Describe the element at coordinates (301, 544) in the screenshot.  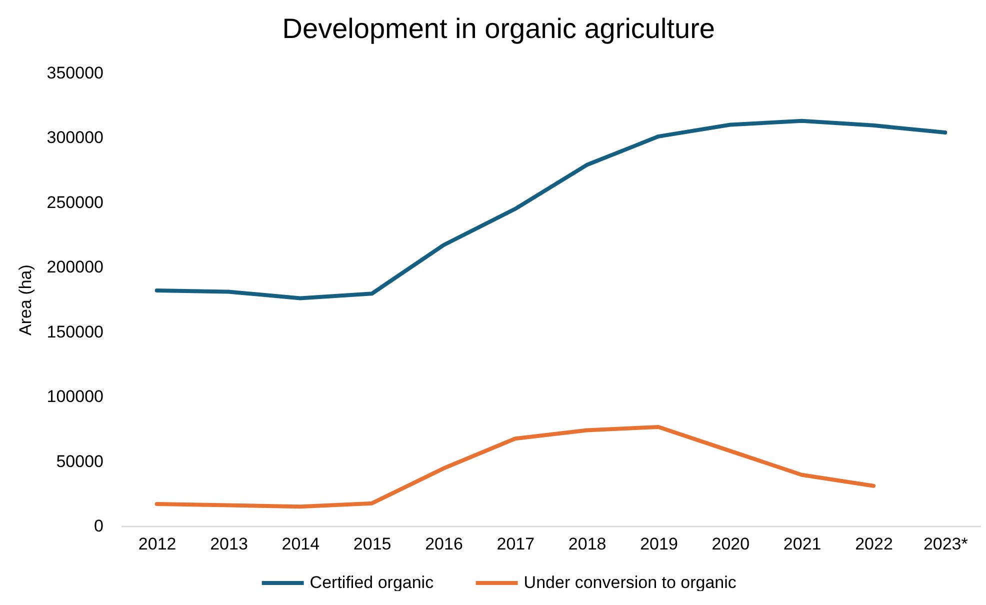
I see `x-tick-label: 2014` at that location.